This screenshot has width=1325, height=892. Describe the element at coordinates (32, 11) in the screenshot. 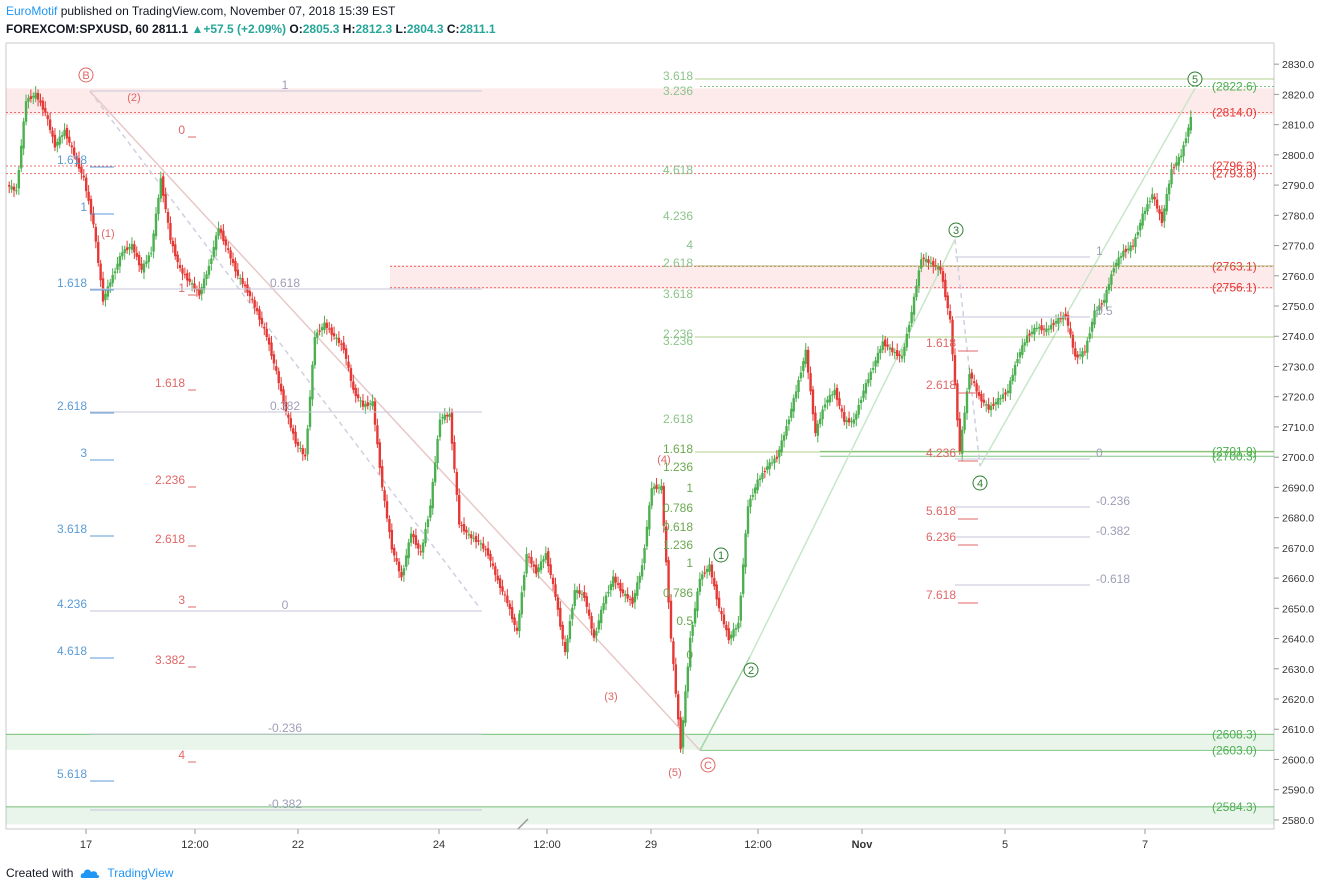

I see `author-name: EuroMotif` at that location.